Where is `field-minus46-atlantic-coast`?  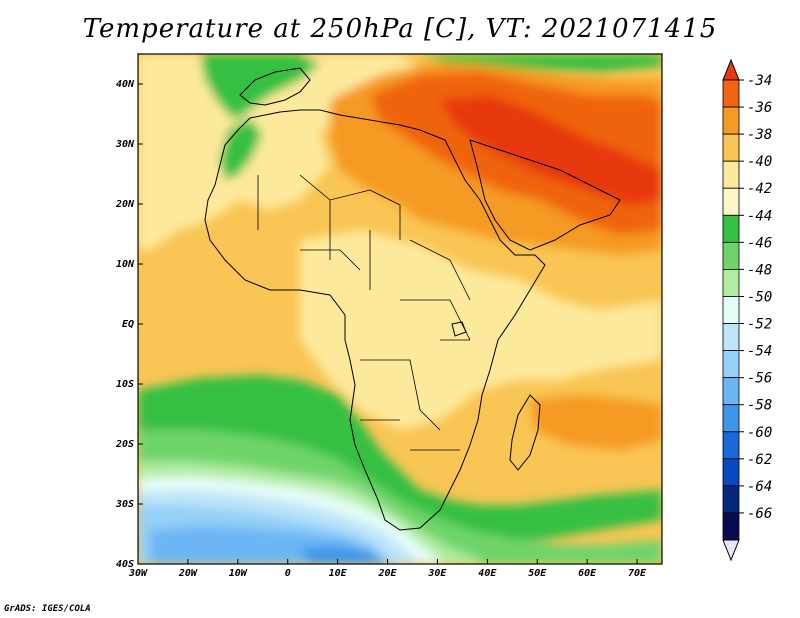 field-minus46-atlantic-coast is located at coordinates (241, 149).